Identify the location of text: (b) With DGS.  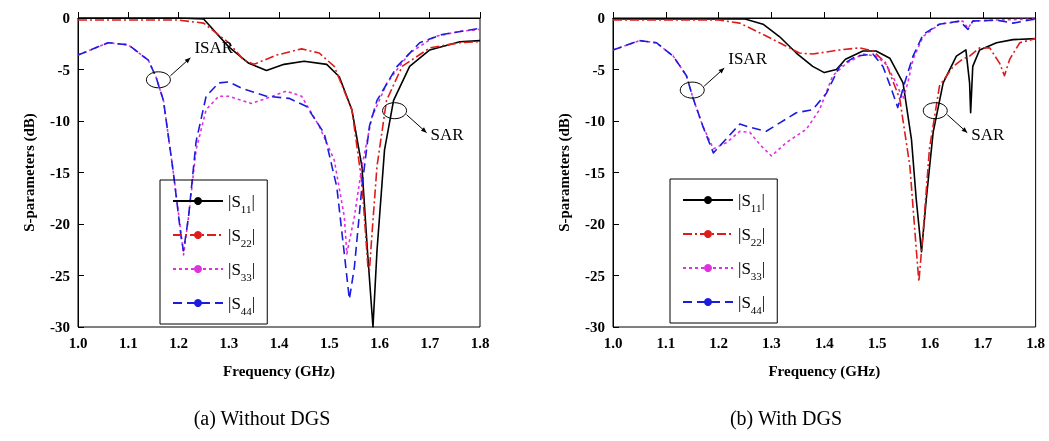
(786, 418).